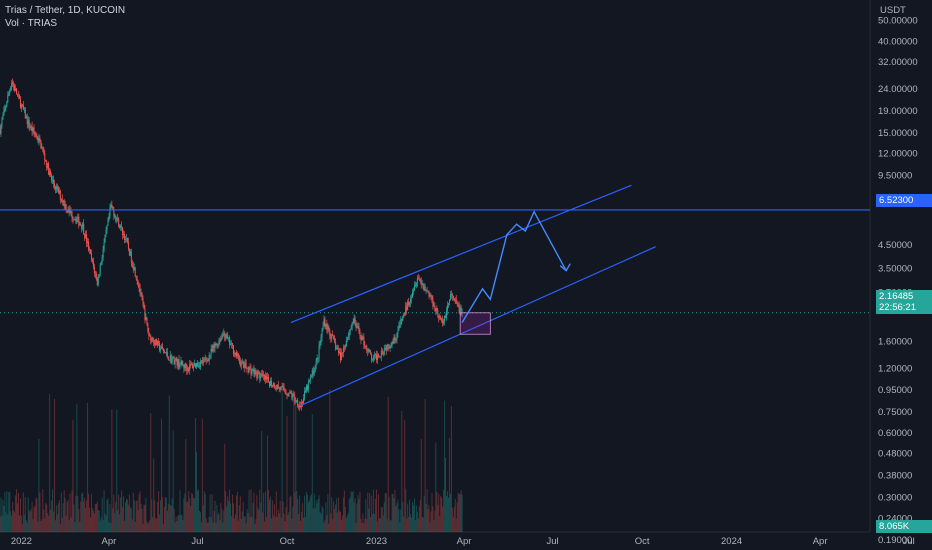  I want to click on highlight-box, so click(475, 323).